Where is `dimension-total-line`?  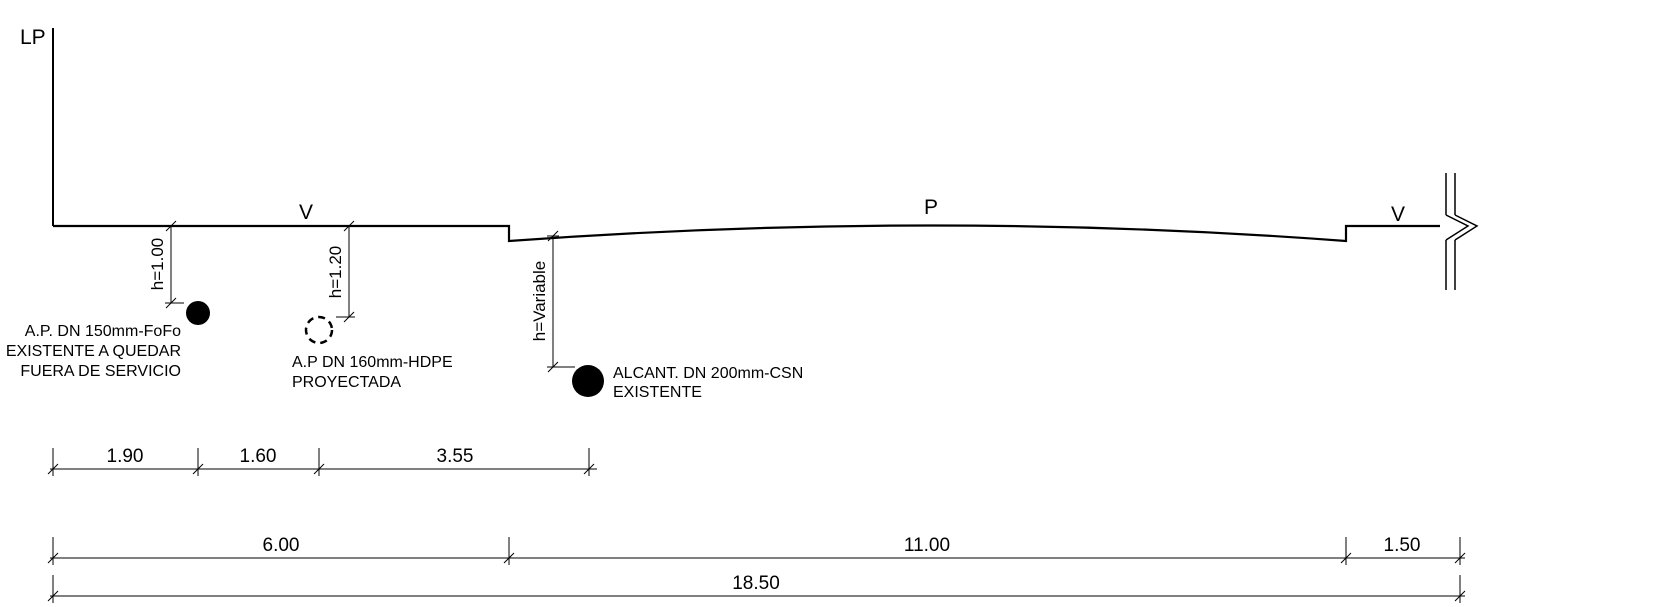
dimension-total-line is located at coordinates (756, 589).